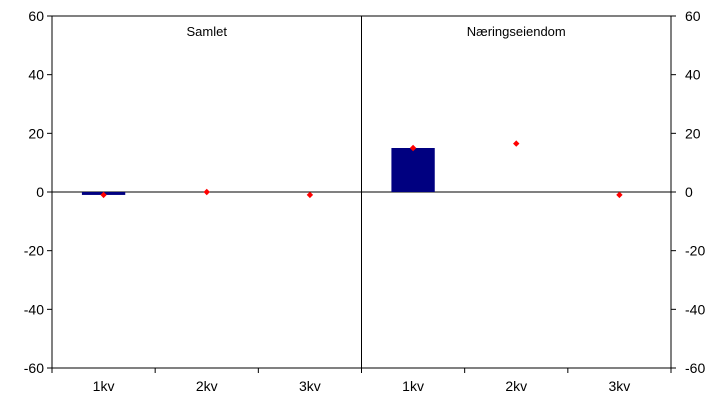 This screenshot has height=396, width=706. What do you see at coordinates (693, 133) in the screenshot?
I see `right-y-tick-label: 20` at bounding box center [693, 133].